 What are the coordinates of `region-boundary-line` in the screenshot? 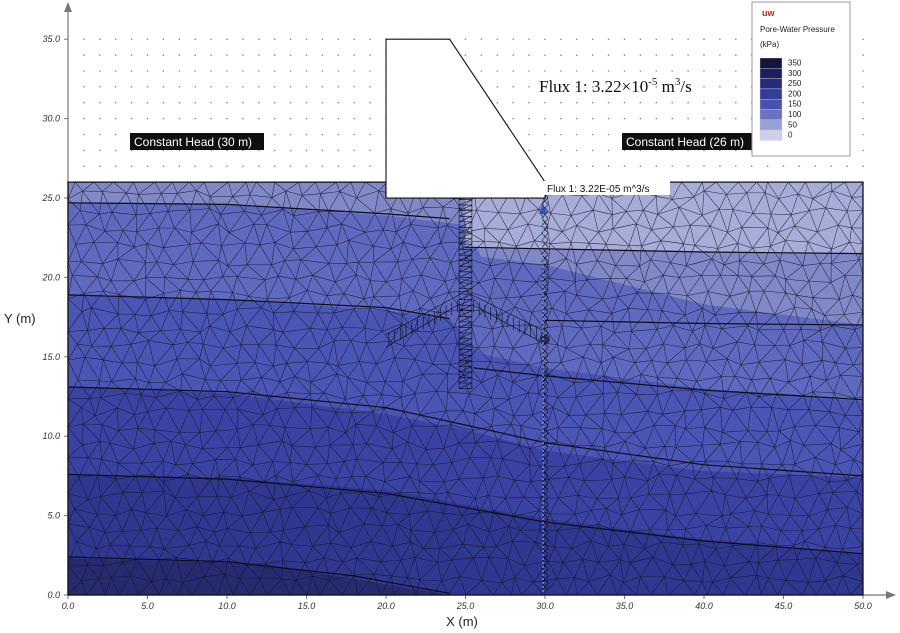 It's located at (465, 431).